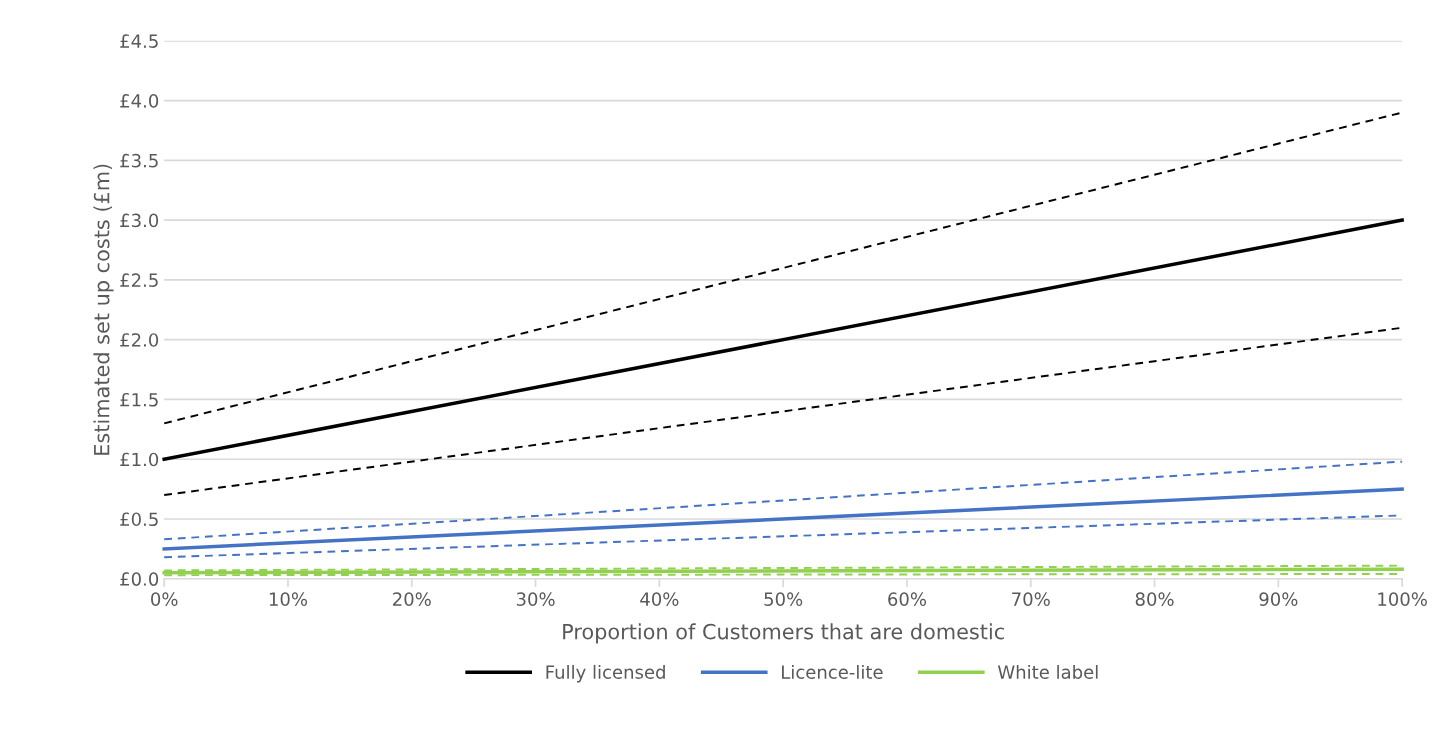 Image resolution: width=1453 pixels, height=742 pixels. I want to click on x-tick-label: 40%, so click(659, 599).